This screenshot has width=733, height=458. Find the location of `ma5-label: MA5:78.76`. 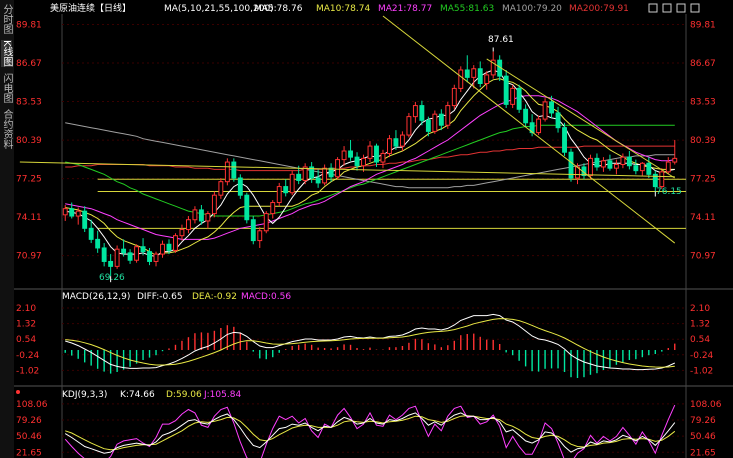

ma5-label: MA5:78.76 is located at coordinates (278, 9).